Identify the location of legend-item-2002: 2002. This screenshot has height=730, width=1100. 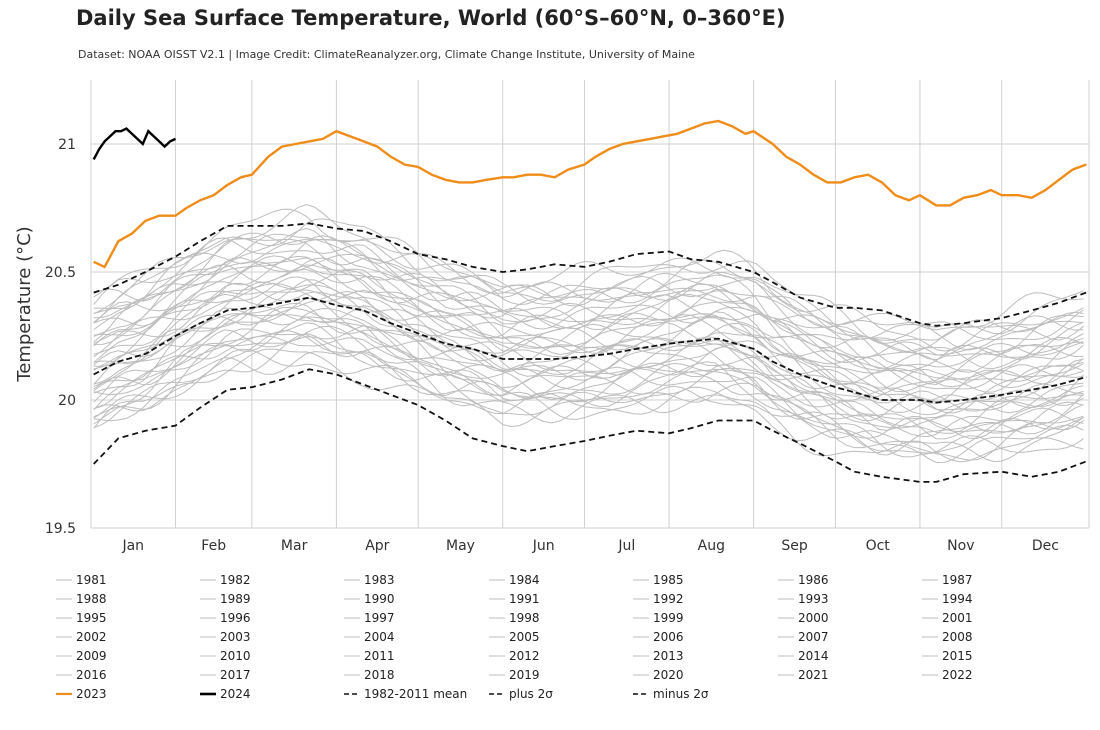
(81, 637).